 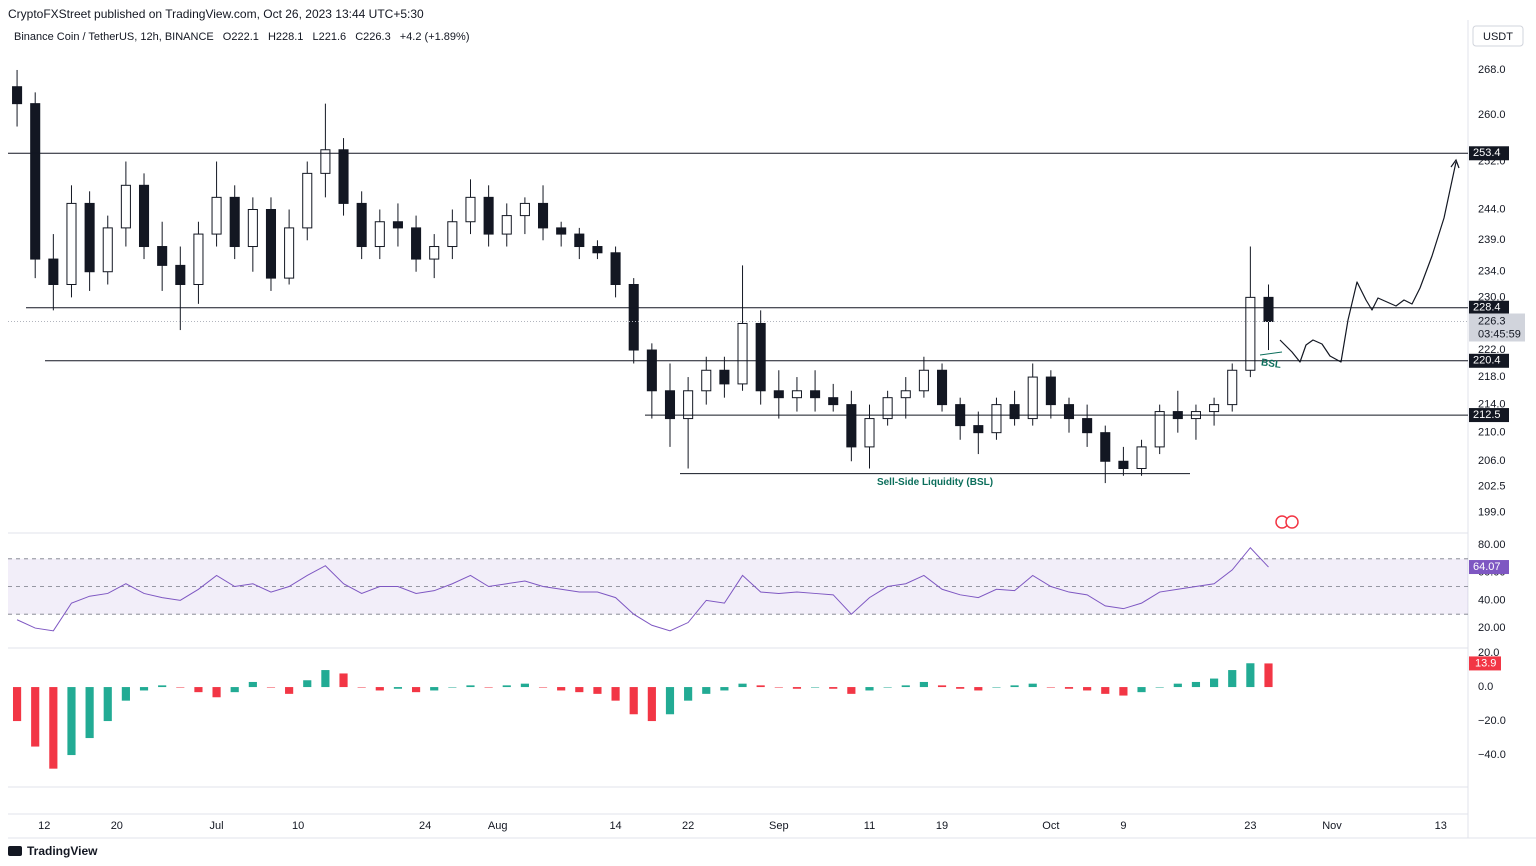 What do you see at coordinates (779, 826) in the screenshot?
I see `x-tick-label: Sep` at bounding box center [779, 826].